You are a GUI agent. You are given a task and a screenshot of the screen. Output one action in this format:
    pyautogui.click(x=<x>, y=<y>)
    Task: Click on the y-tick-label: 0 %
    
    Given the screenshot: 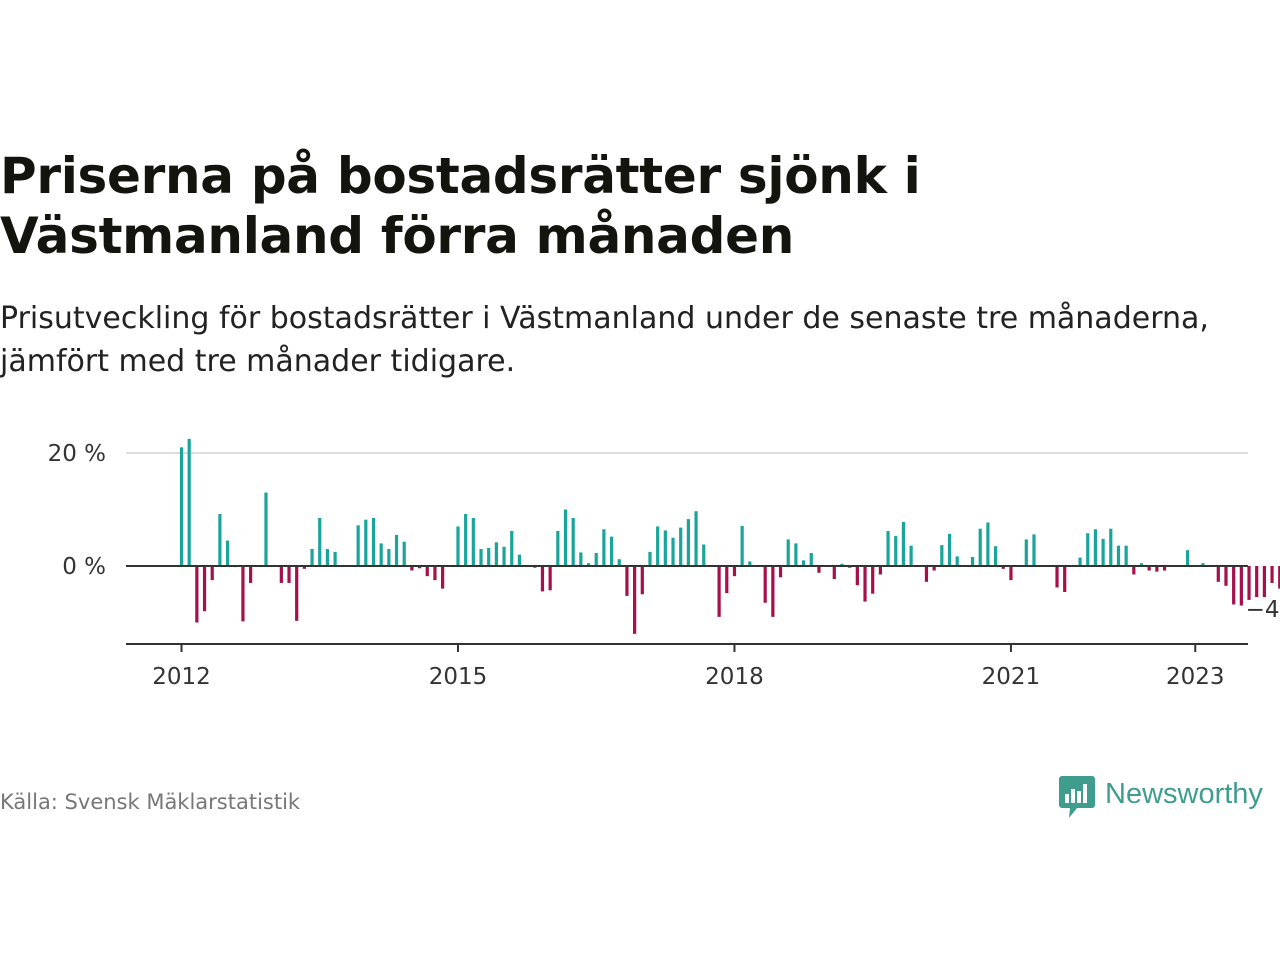 What is the action you would take?
    pyautogui.click(x=84, y=567)
    